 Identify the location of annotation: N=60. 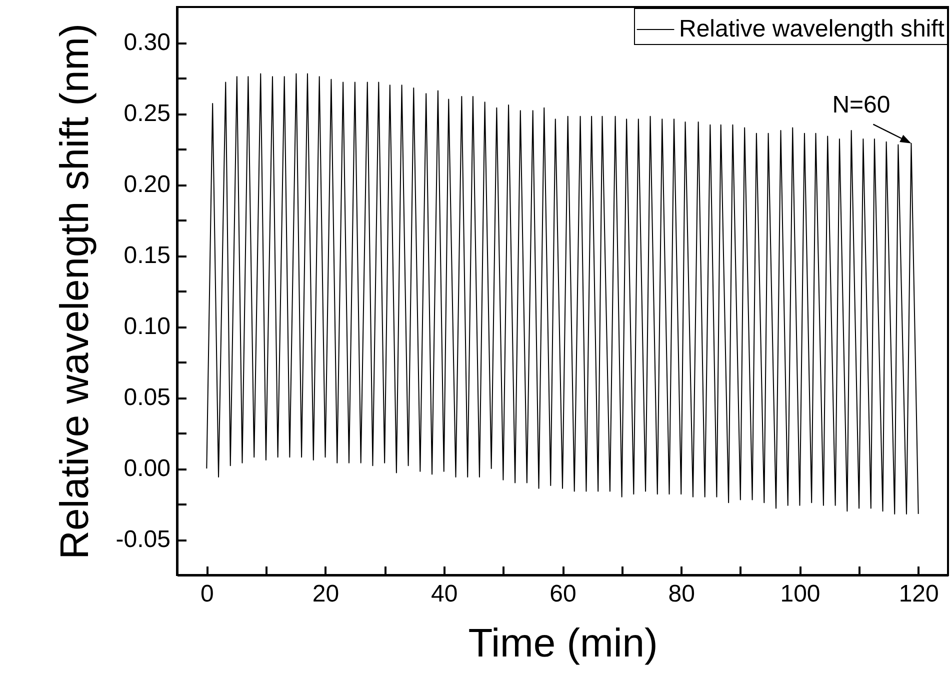
(861, 104).